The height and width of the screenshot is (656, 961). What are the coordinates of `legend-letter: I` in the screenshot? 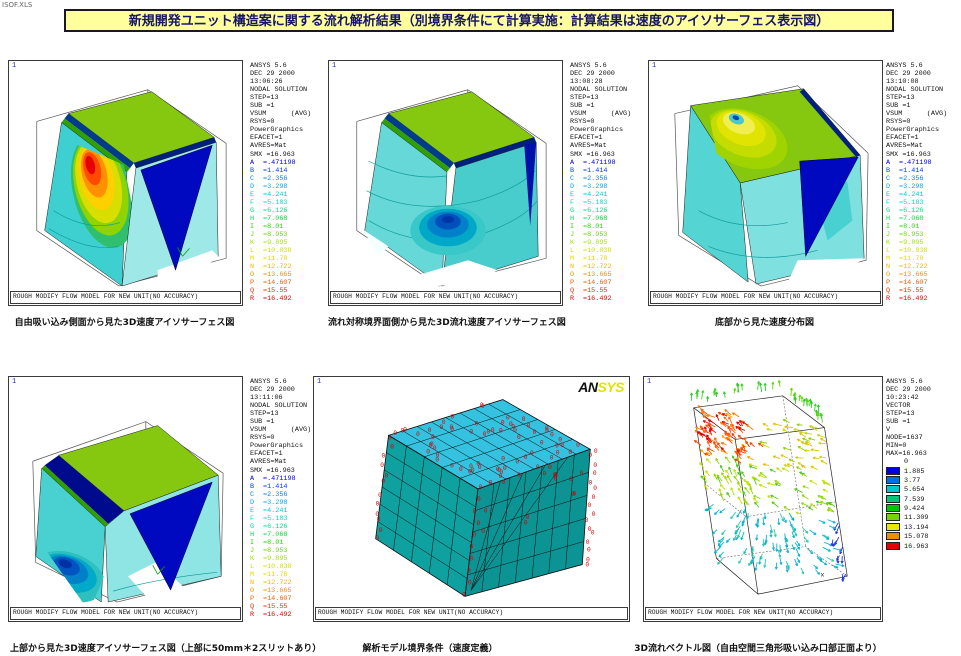 It's located at (252, 226).